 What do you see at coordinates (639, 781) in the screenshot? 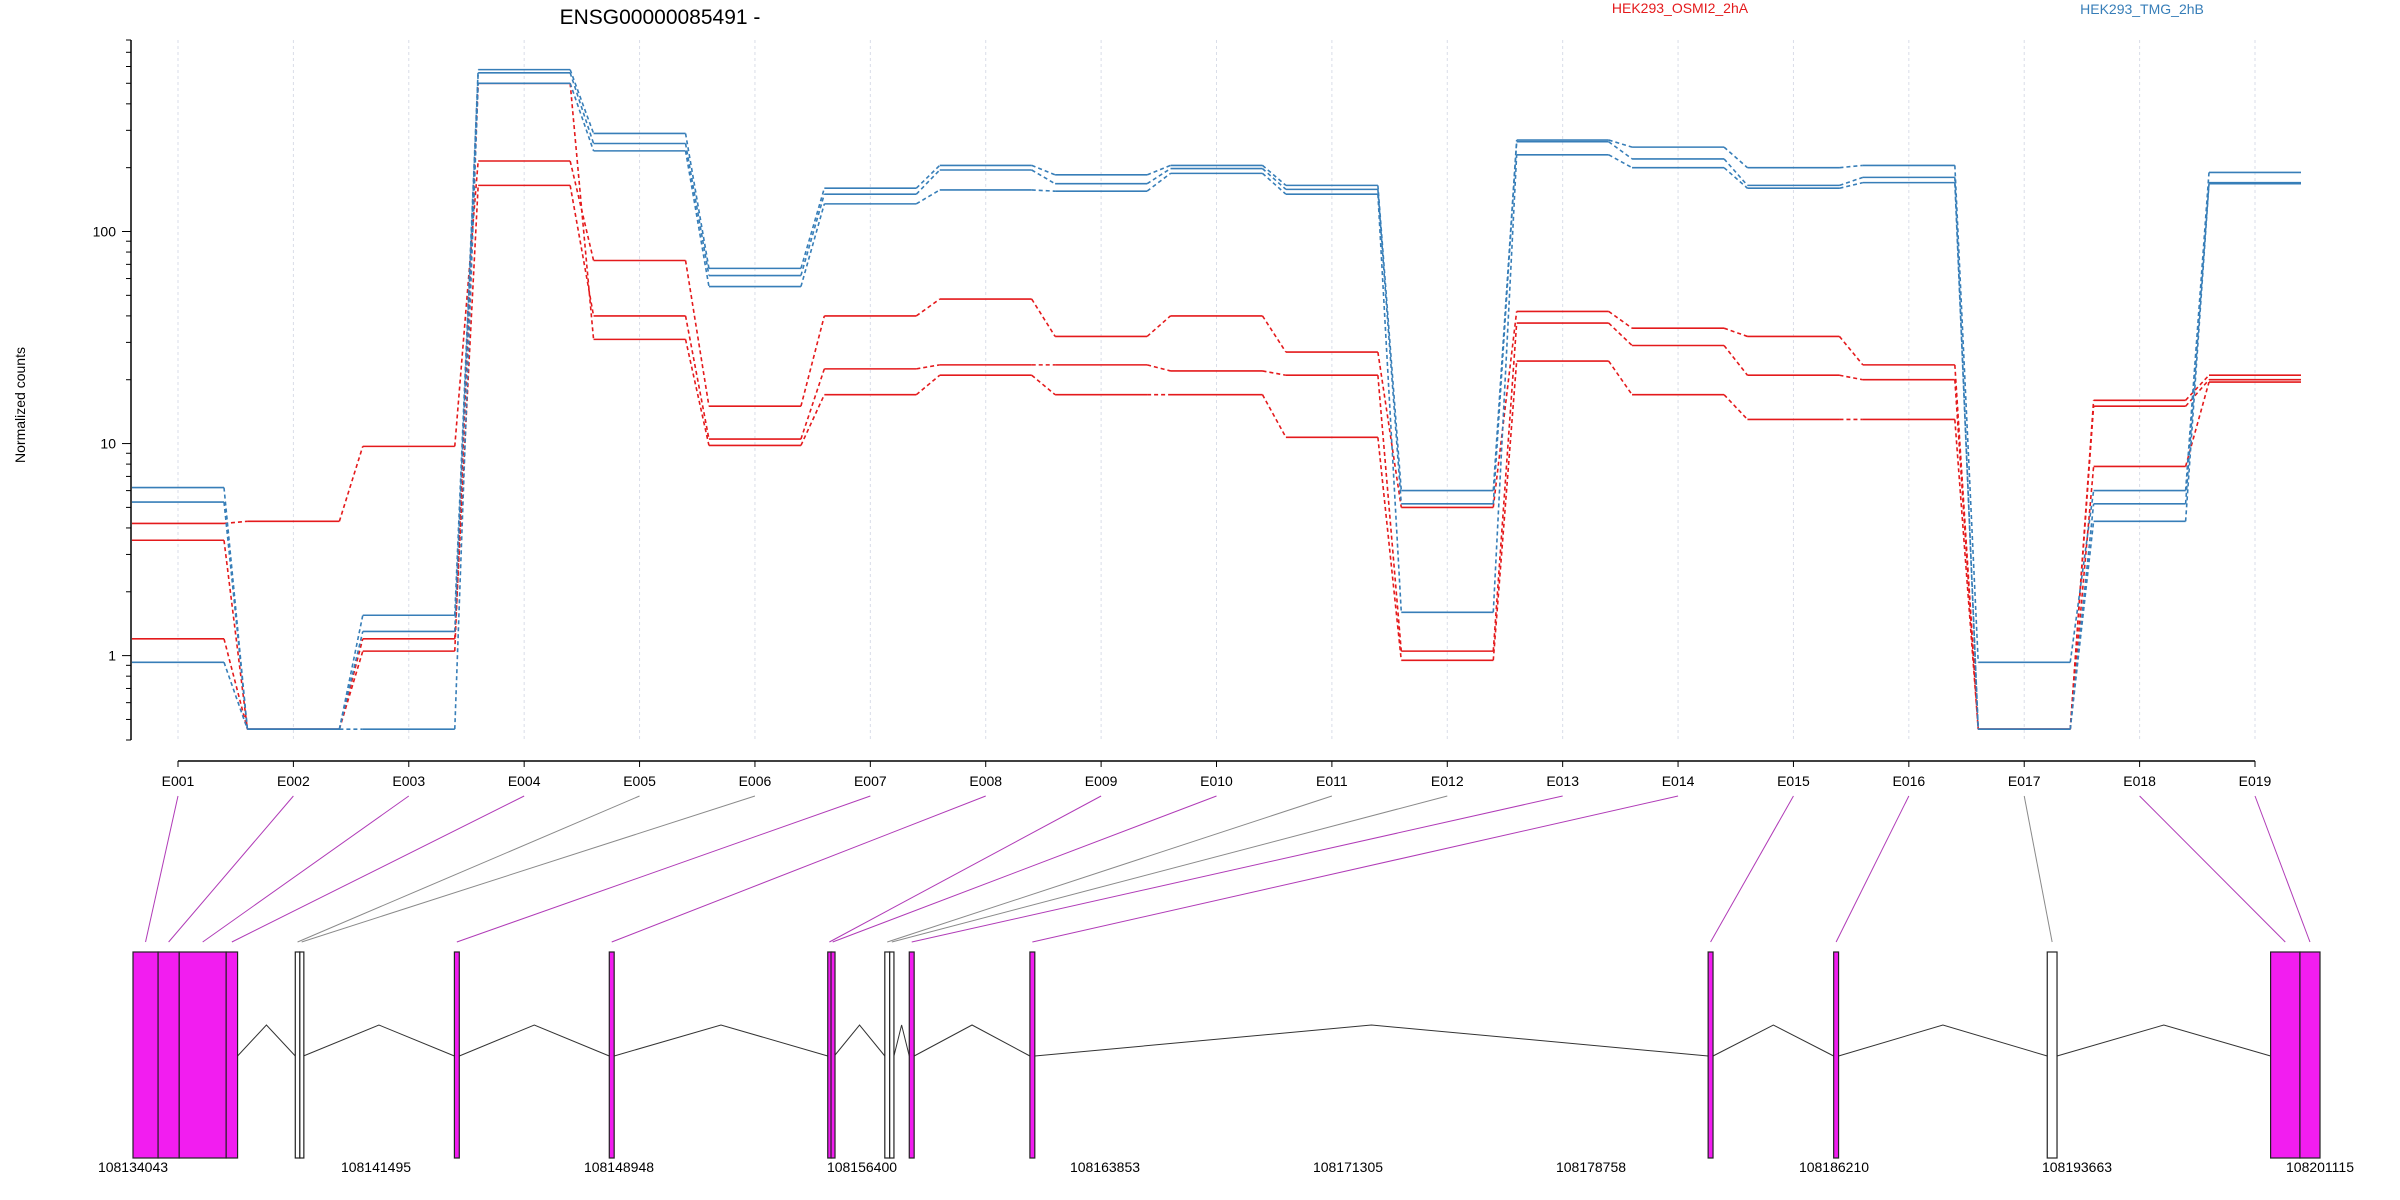
I see `x-tick-label-e005: E005` at bounding box center [639, 781].